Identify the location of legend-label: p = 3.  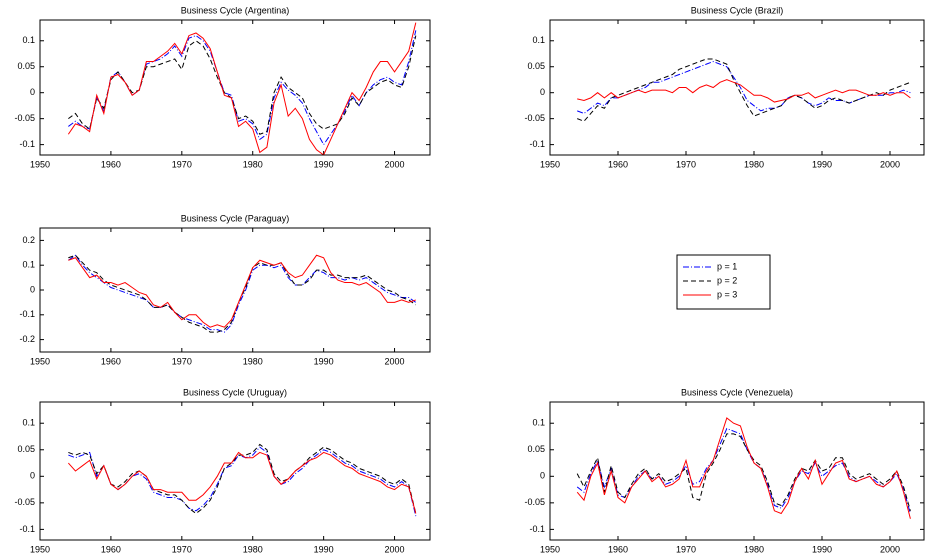
(727, 294).